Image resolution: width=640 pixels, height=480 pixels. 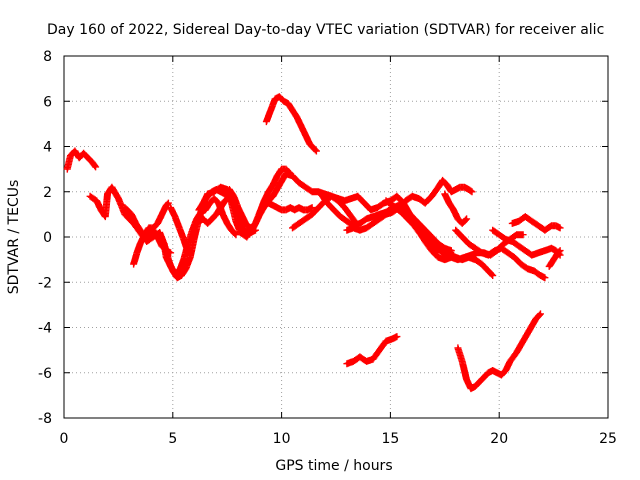 What do you see at coordinates (225, 214) in the screenshot?
I see `series-arc-f` at bounding box center [225, 214].